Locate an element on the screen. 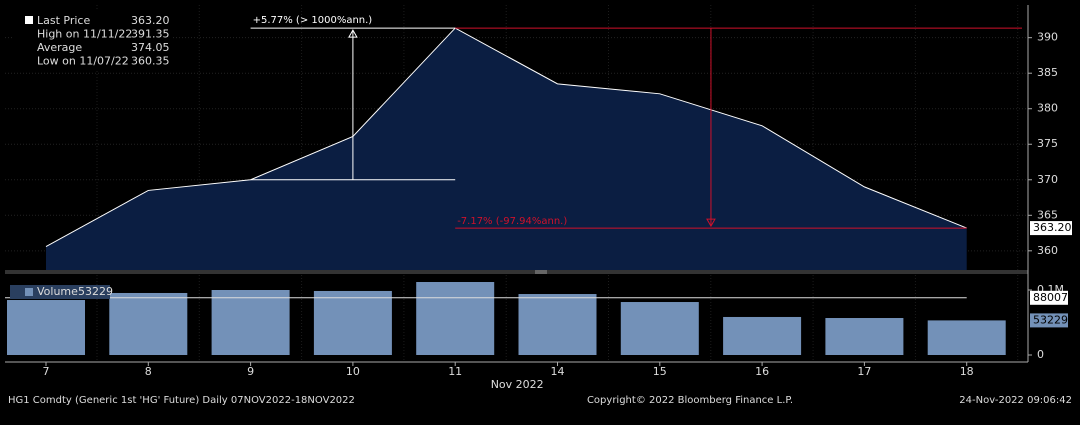 Image resolution: width=1080 pixels, height=425 pixels. x-tick-label: 8 is located at coordinates (148, 371).